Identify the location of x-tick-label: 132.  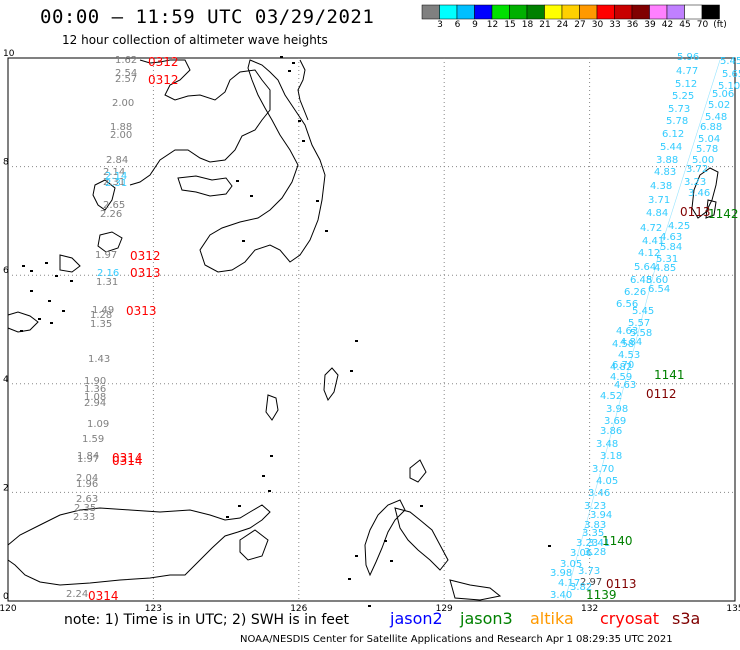
(589, 609).